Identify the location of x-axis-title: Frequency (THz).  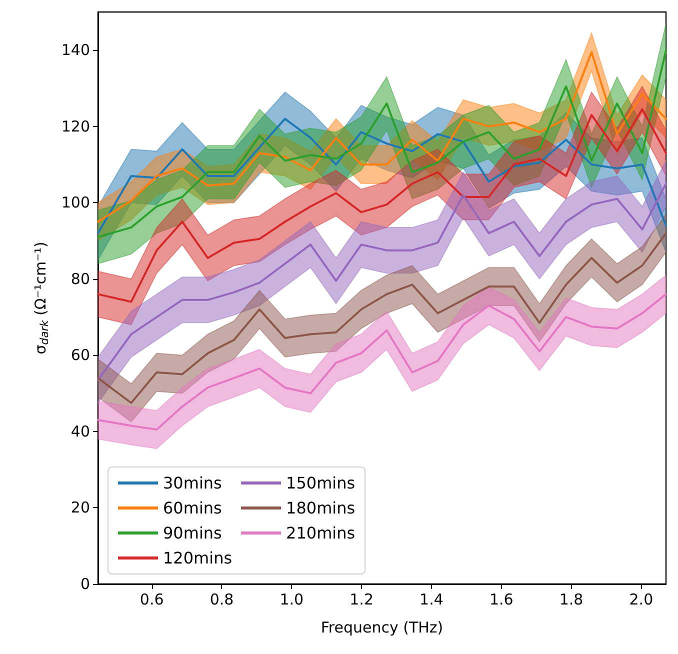
(382, 627).